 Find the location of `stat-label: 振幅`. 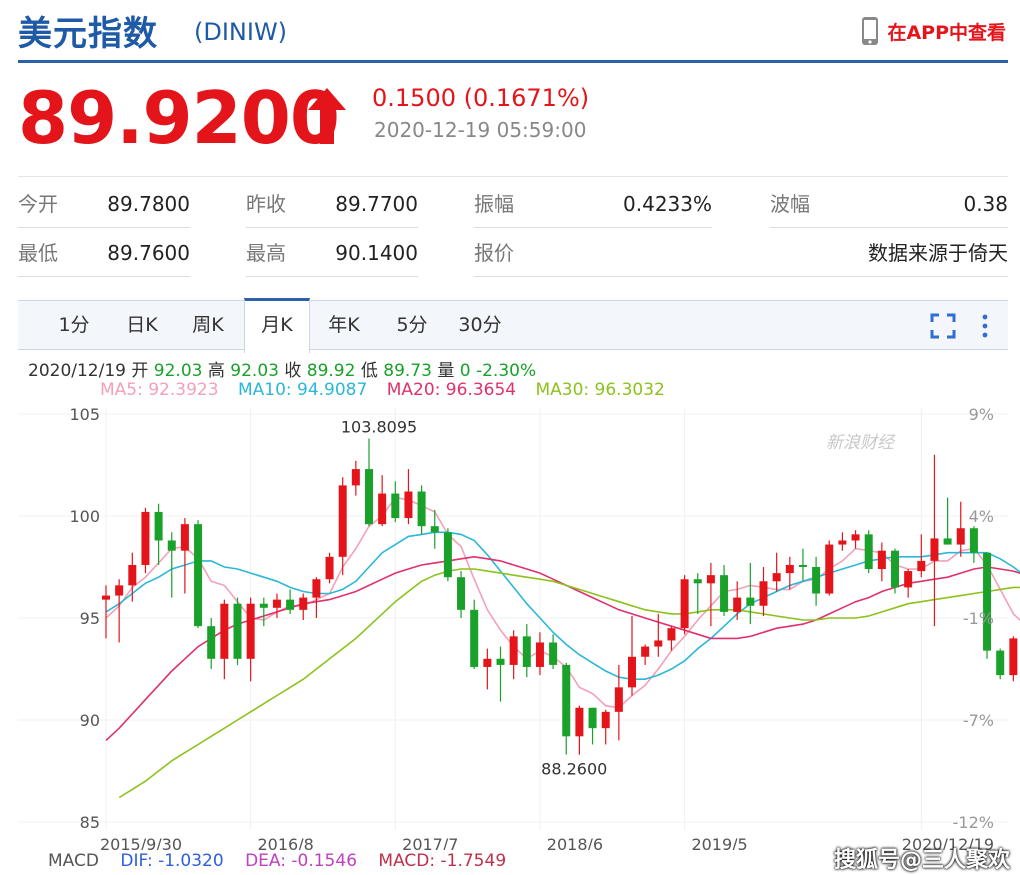

stat-label: 振幅 is located at coordinates (494, 204).